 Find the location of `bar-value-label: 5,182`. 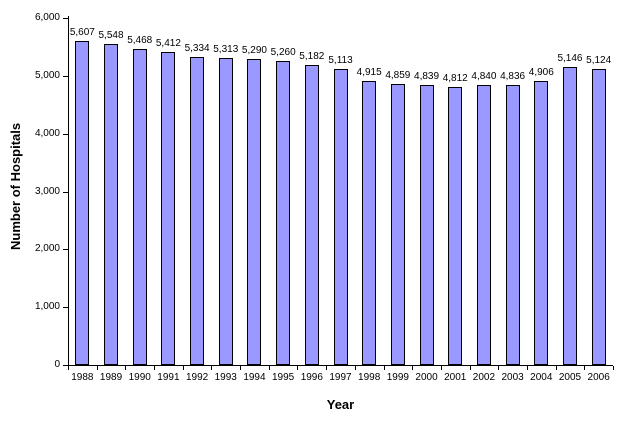

bar-value-label: 5,182 is located at coordinates (312, 56).